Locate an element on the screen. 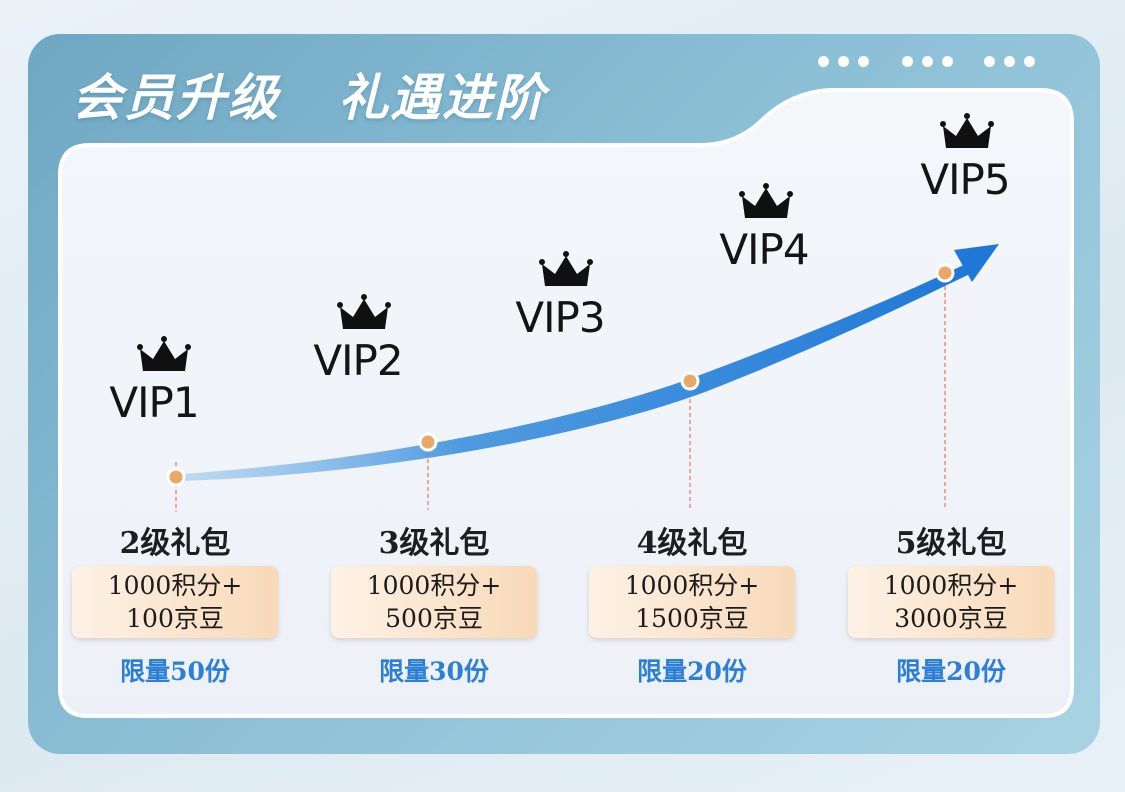 The image size is (1125, 792). page-title: 会员升级 礼遇进阶 is located at coordinates (309, 98).